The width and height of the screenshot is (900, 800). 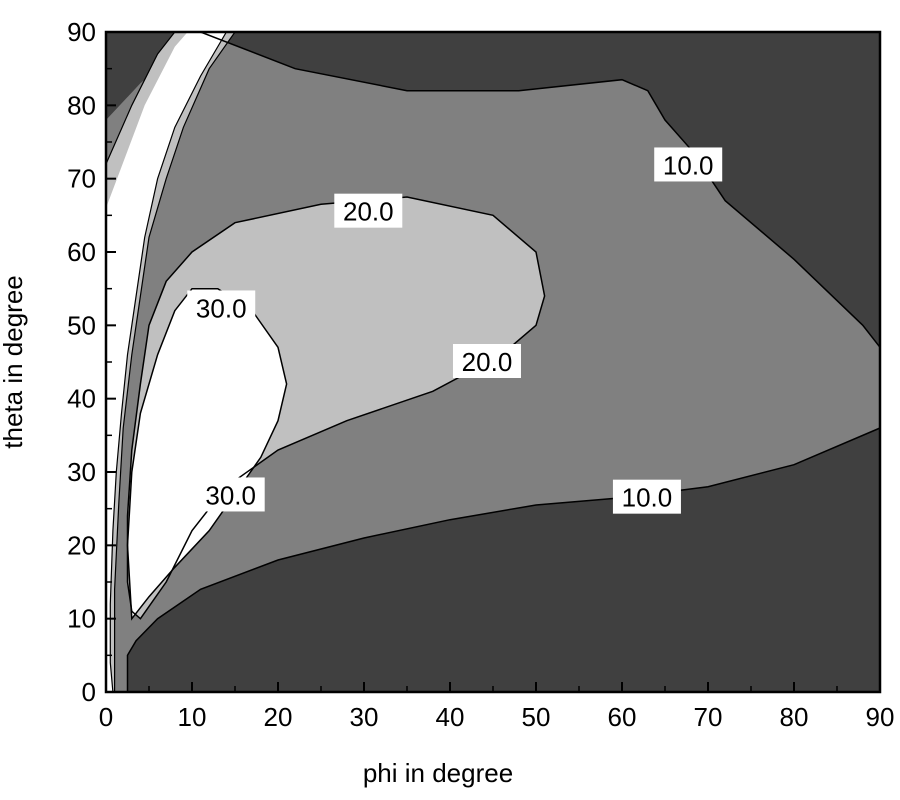 I want to click on y-tick-label: 50, so click(x=81, y=325).